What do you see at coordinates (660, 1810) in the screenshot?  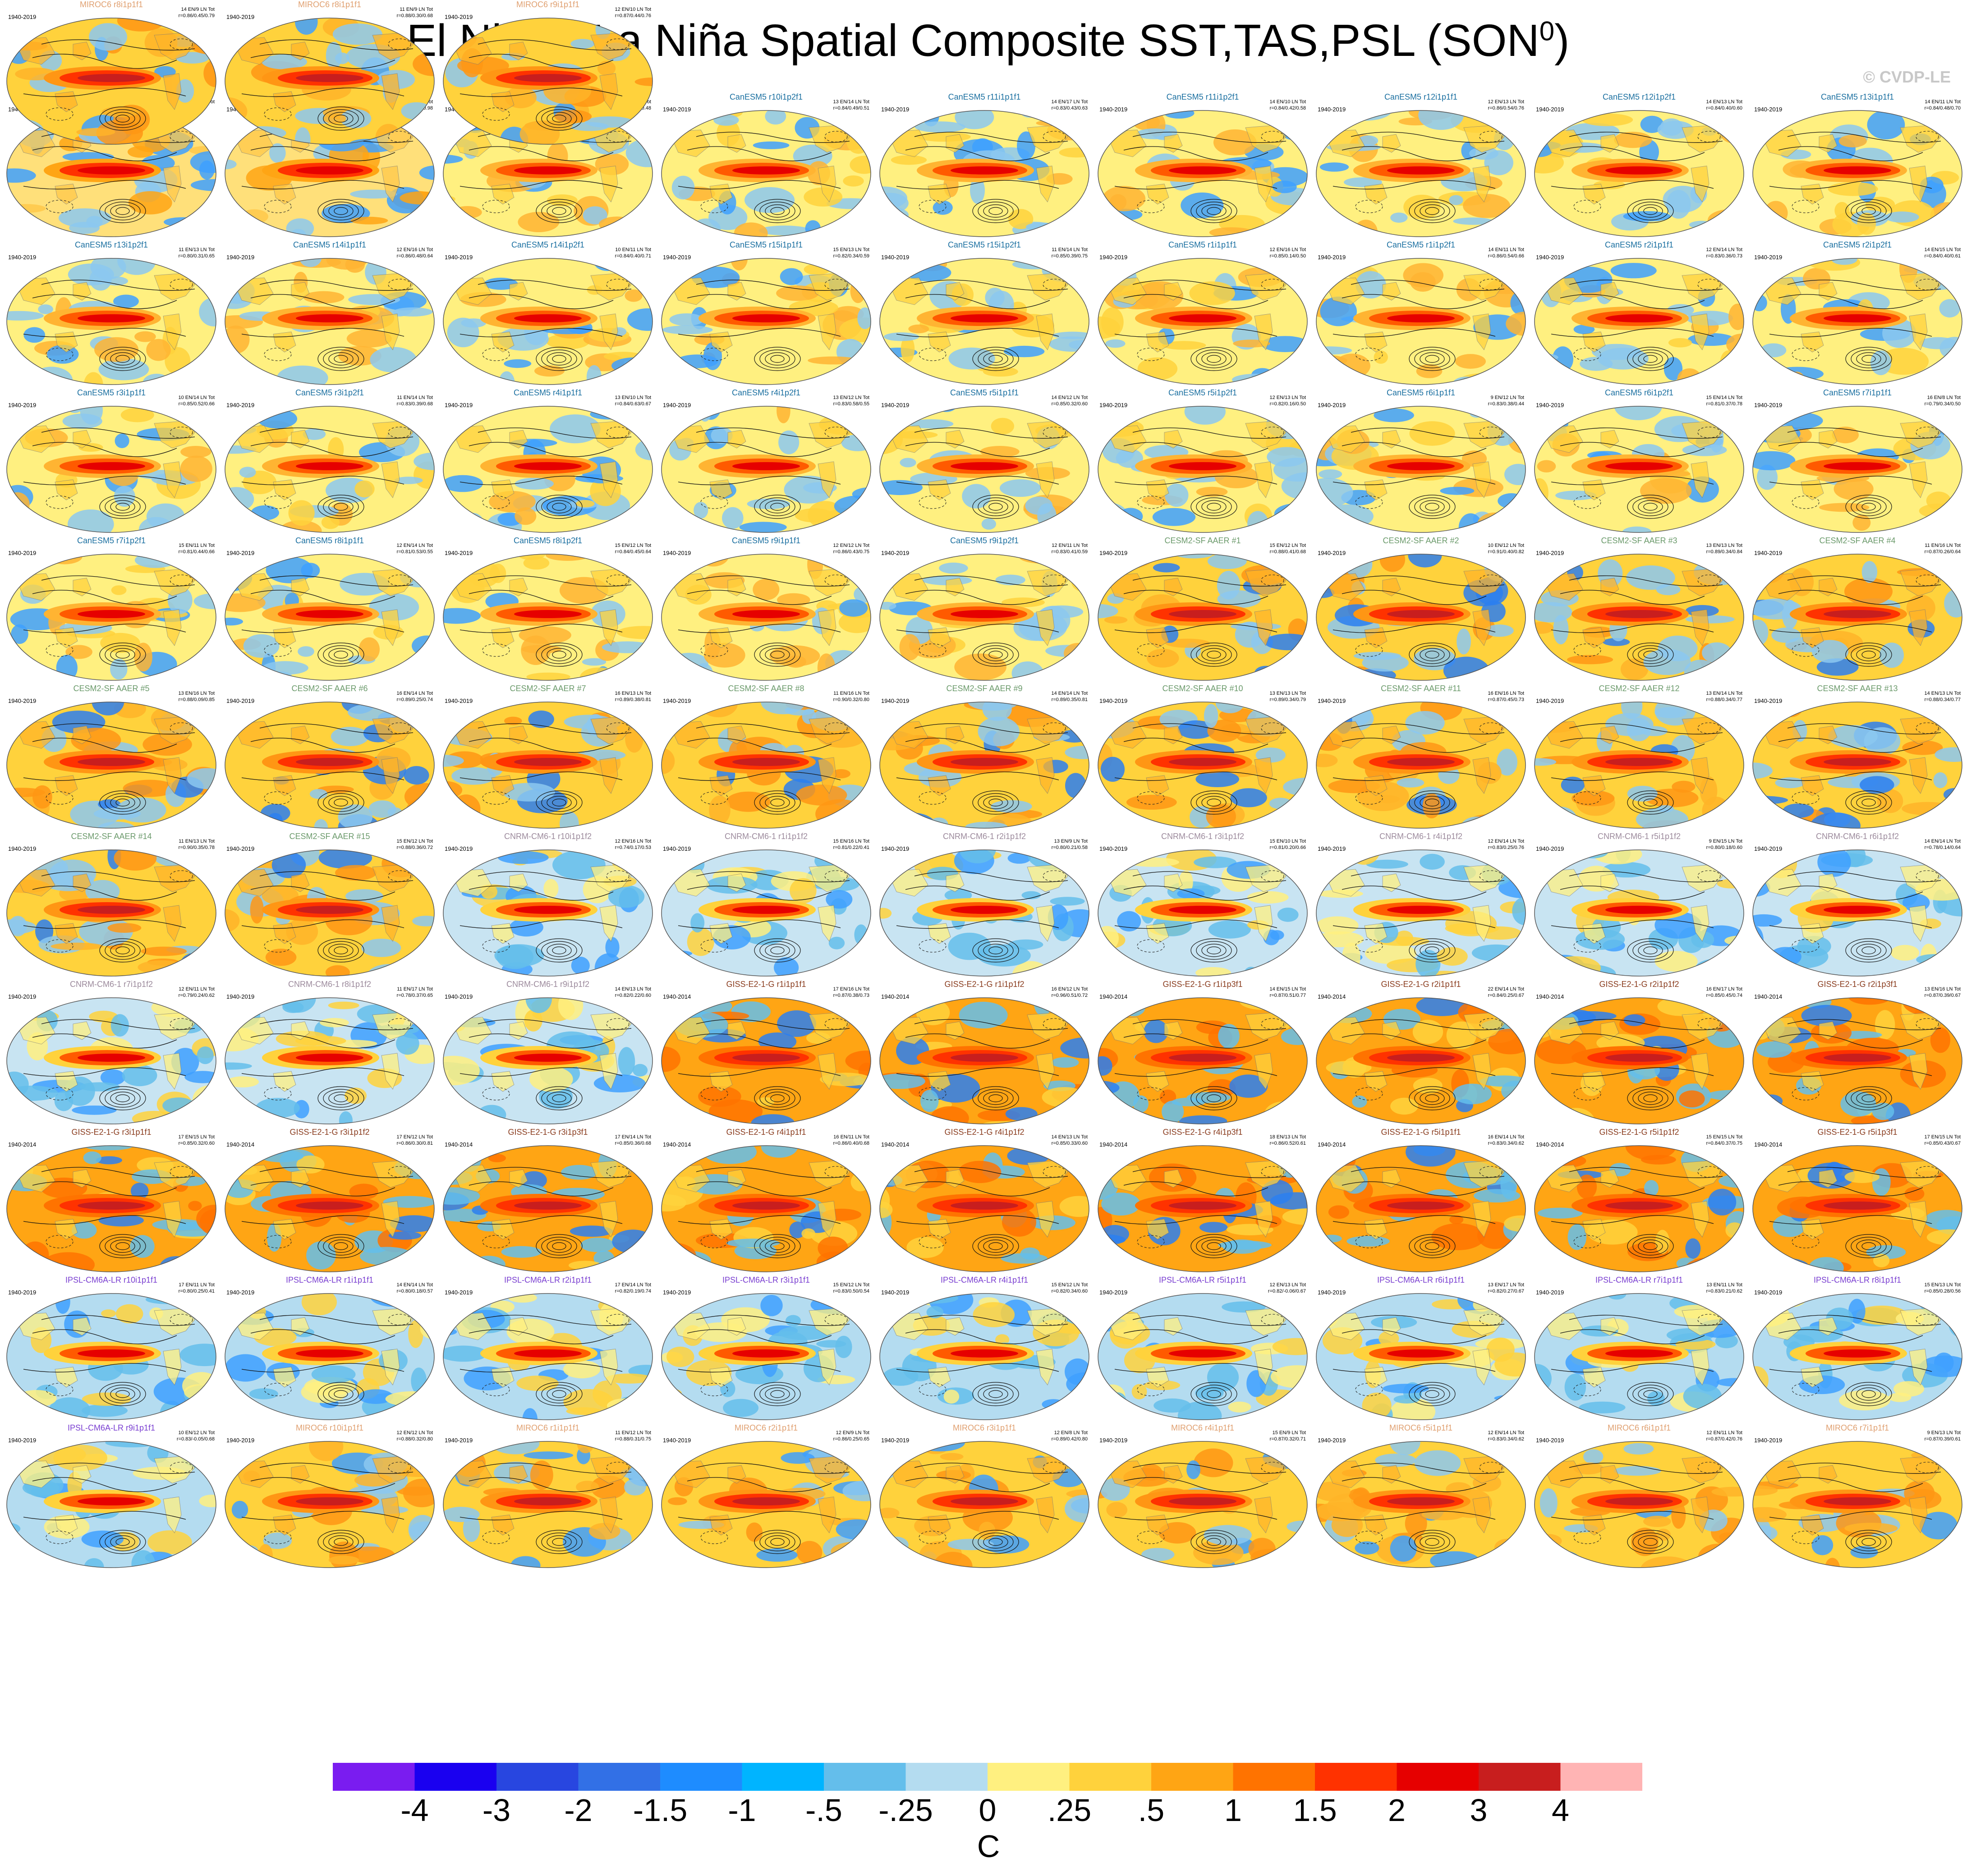 I see `colorbar-tick-label: -1.5` at bounding box center [660, 1810].